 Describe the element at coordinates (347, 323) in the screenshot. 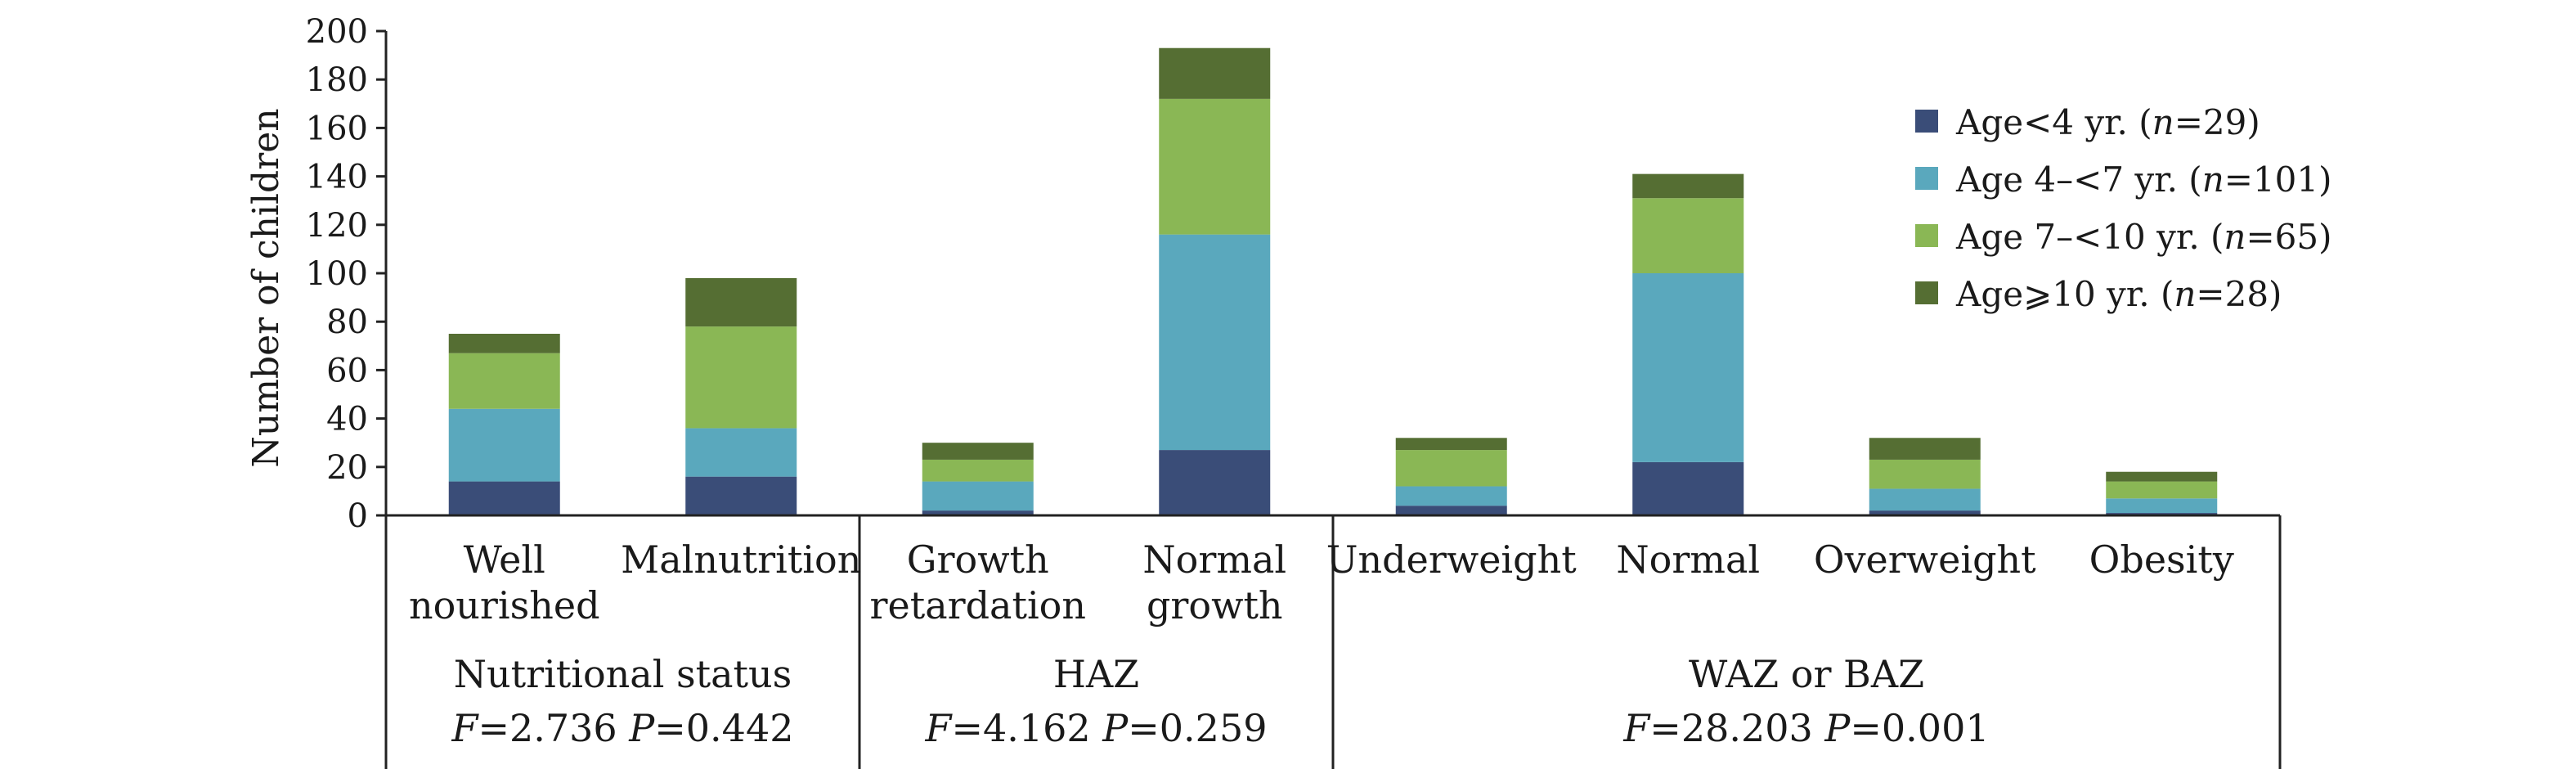

I see `y-tick-label-4: 80` at that location.